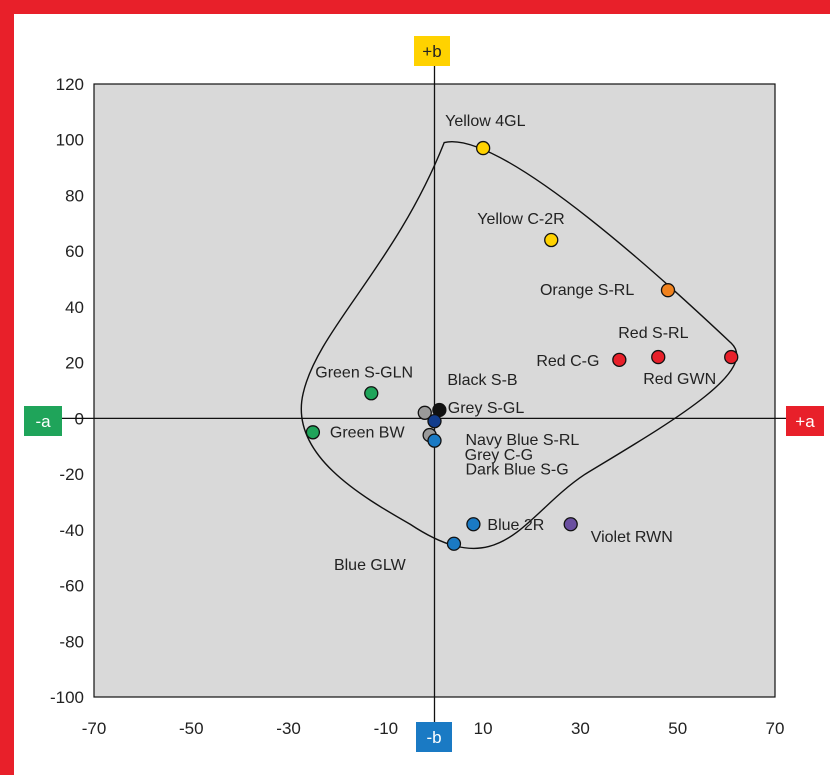 The width and height of the screenshot is (830, 775). I want to click on point-violet-rwn, so click(570, 524).